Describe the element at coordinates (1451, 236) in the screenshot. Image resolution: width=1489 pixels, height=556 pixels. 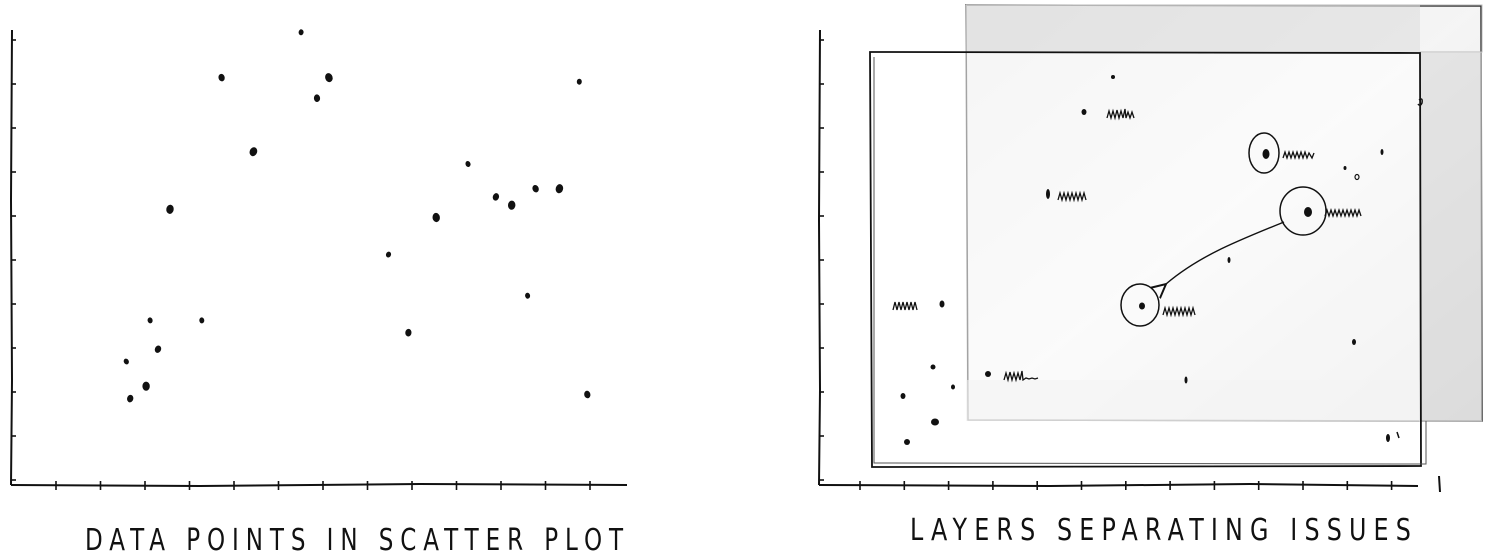
I see `back-layer-right-shadow` at that location.